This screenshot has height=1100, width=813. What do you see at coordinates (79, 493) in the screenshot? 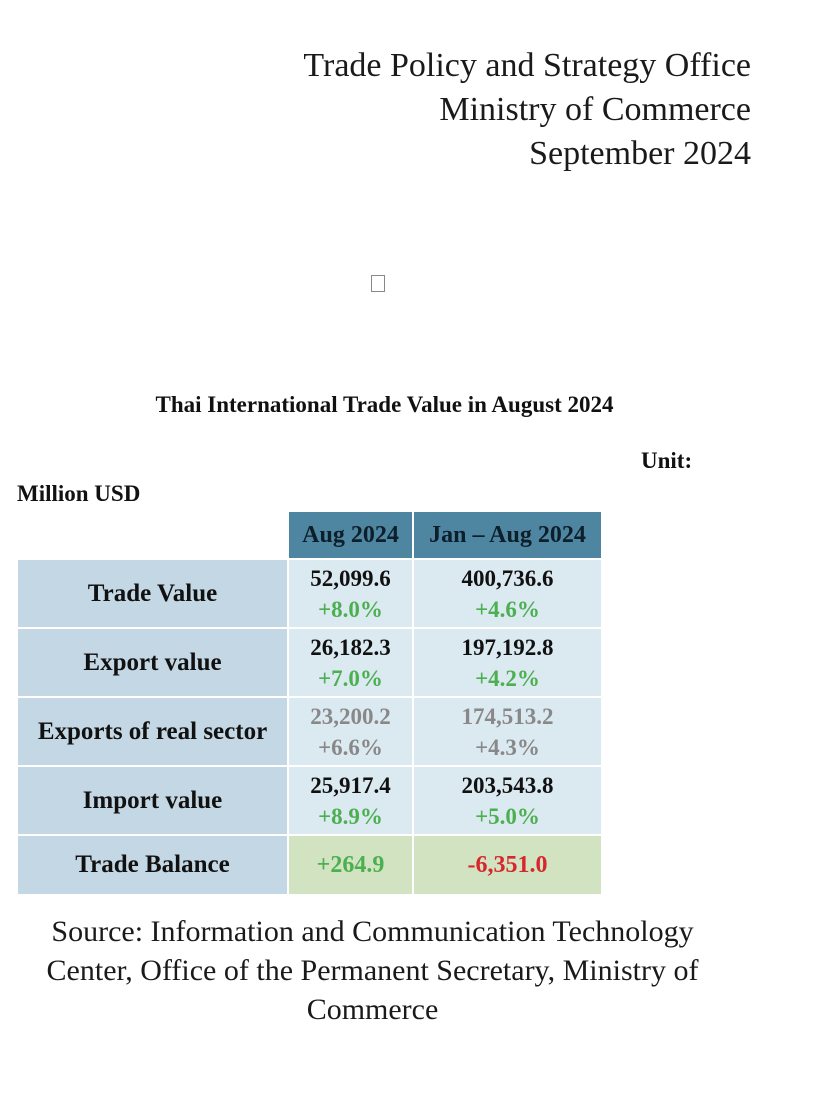
I see `unit-value: Million USD` at bounding box center [79, 493].